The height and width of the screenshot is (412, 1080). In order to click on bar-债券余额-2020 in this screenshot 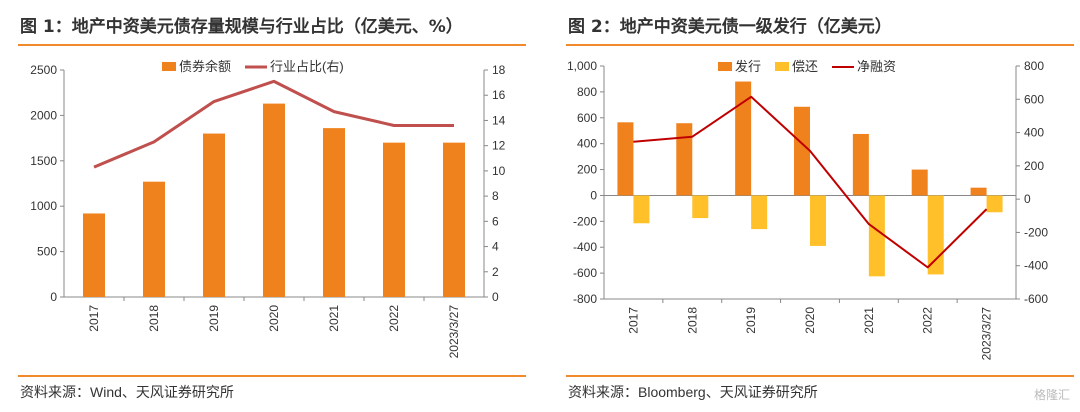, I will do `click(274, 200)`.